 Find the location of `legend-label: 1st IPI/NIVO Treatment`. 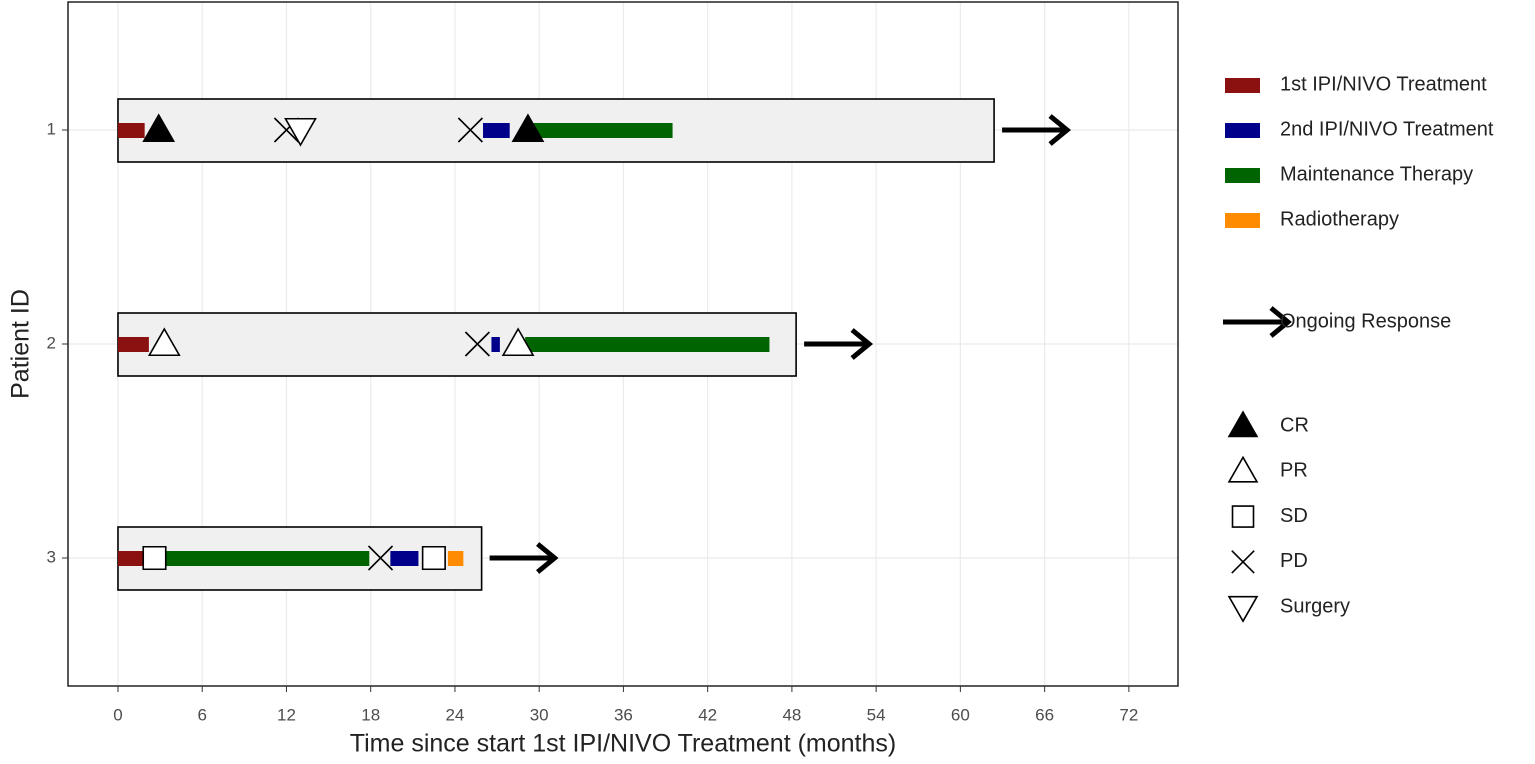

legend-label: 1st IPI/NIVO Treatment is located at coordinates (1383, 84).